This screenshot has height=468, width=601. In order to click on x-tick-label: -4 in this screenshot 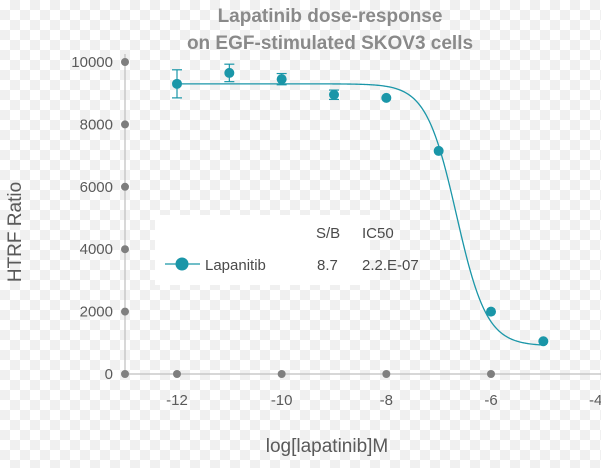, I will do `click(595, 400)`.